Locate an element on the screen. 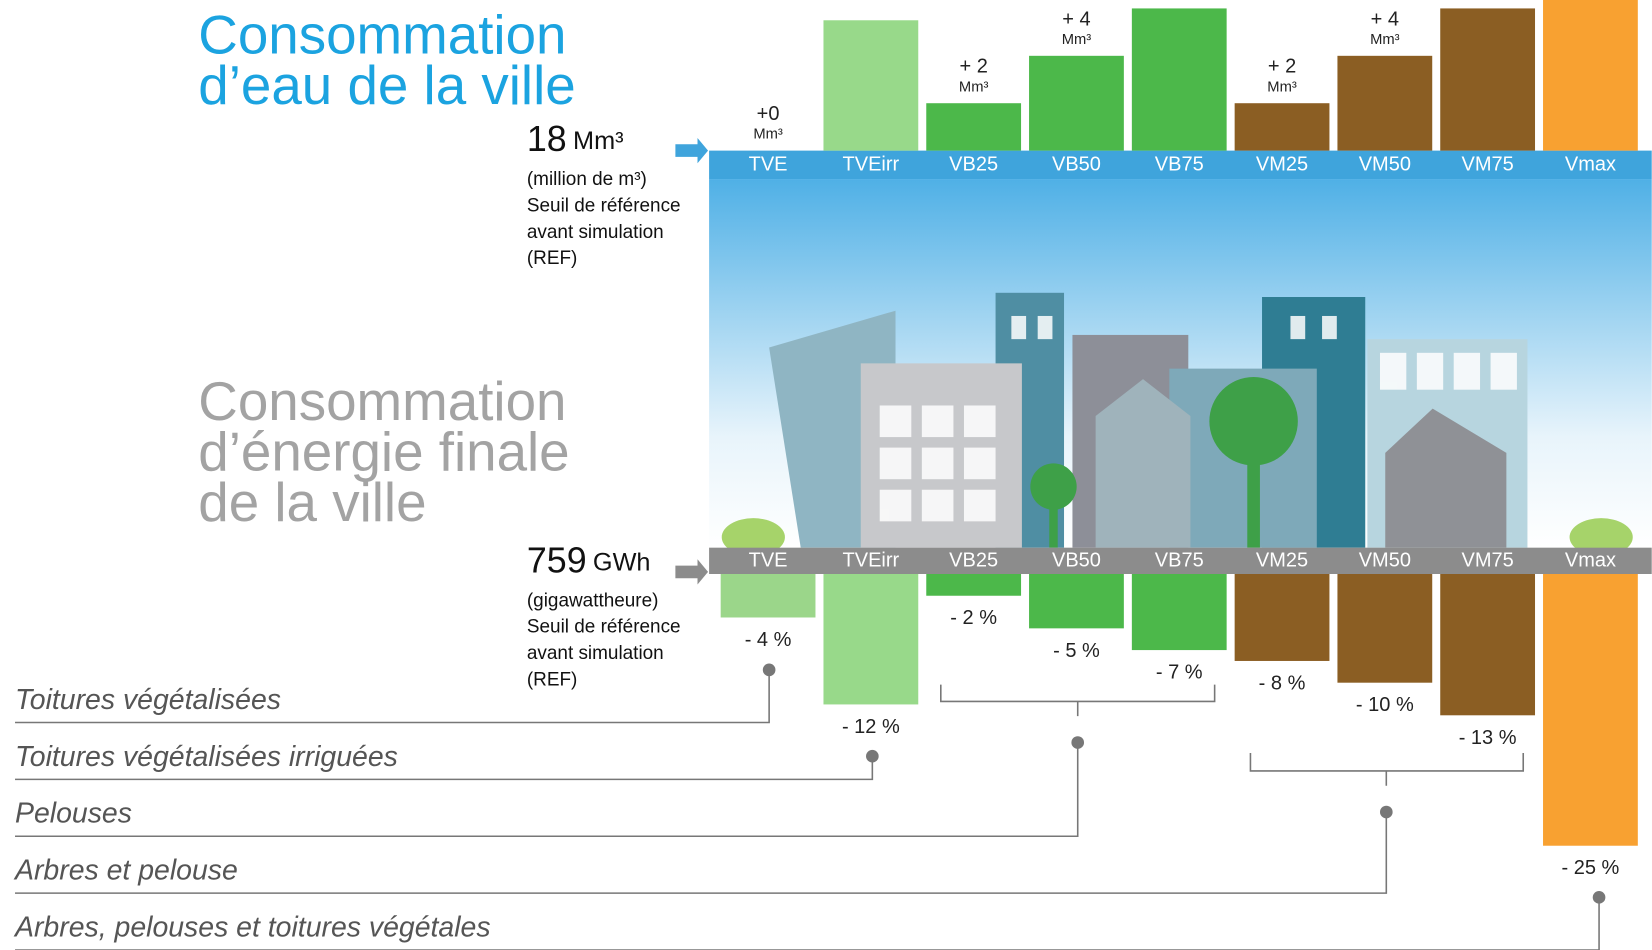 The height and width of the screenshot is (950, 1652). legend-label: Toitures végétalisées is located at coordinates (148, 700).